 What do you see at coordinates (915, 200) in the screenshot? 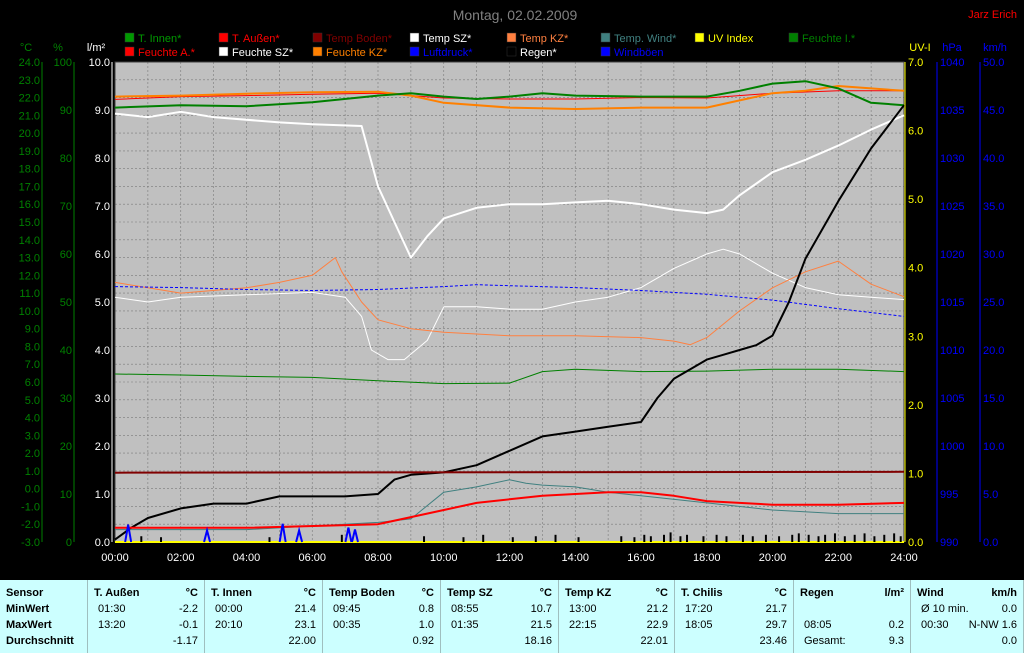
I see `axis-tick-uv: 5.0` at bounding box center [915, 200].